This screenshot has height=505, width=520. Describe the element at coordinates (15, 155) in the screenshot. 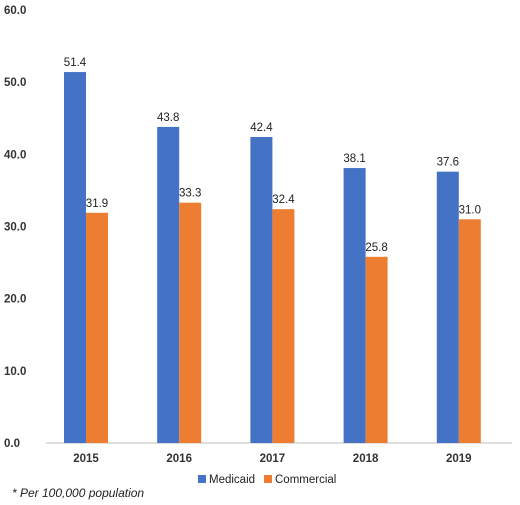

I see `y-tick-label: 40.0` at that location.